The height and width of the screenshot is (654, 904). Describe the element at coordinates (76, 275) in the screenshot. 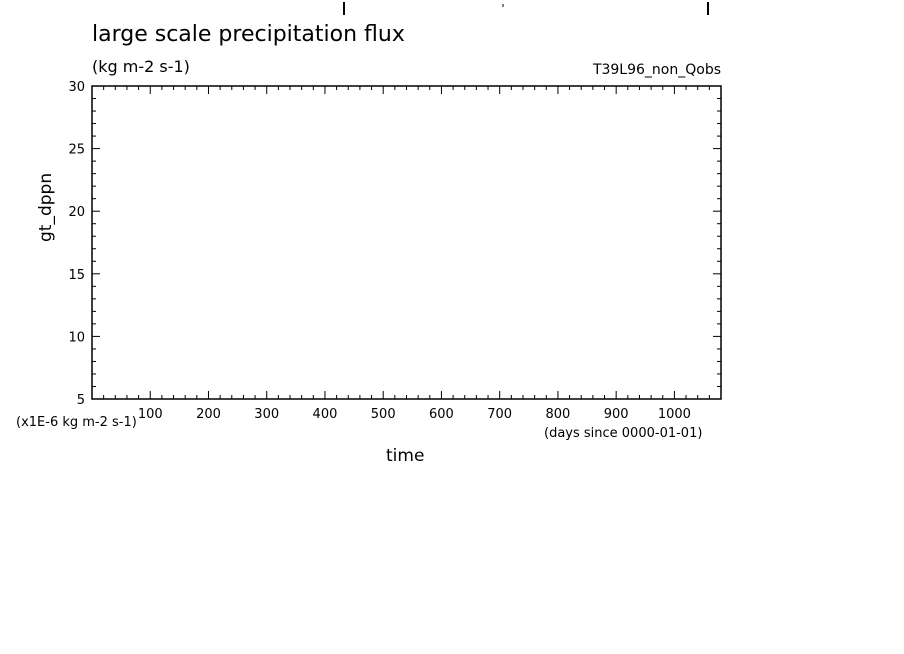

I see `y-tick-label: 15` at that location.